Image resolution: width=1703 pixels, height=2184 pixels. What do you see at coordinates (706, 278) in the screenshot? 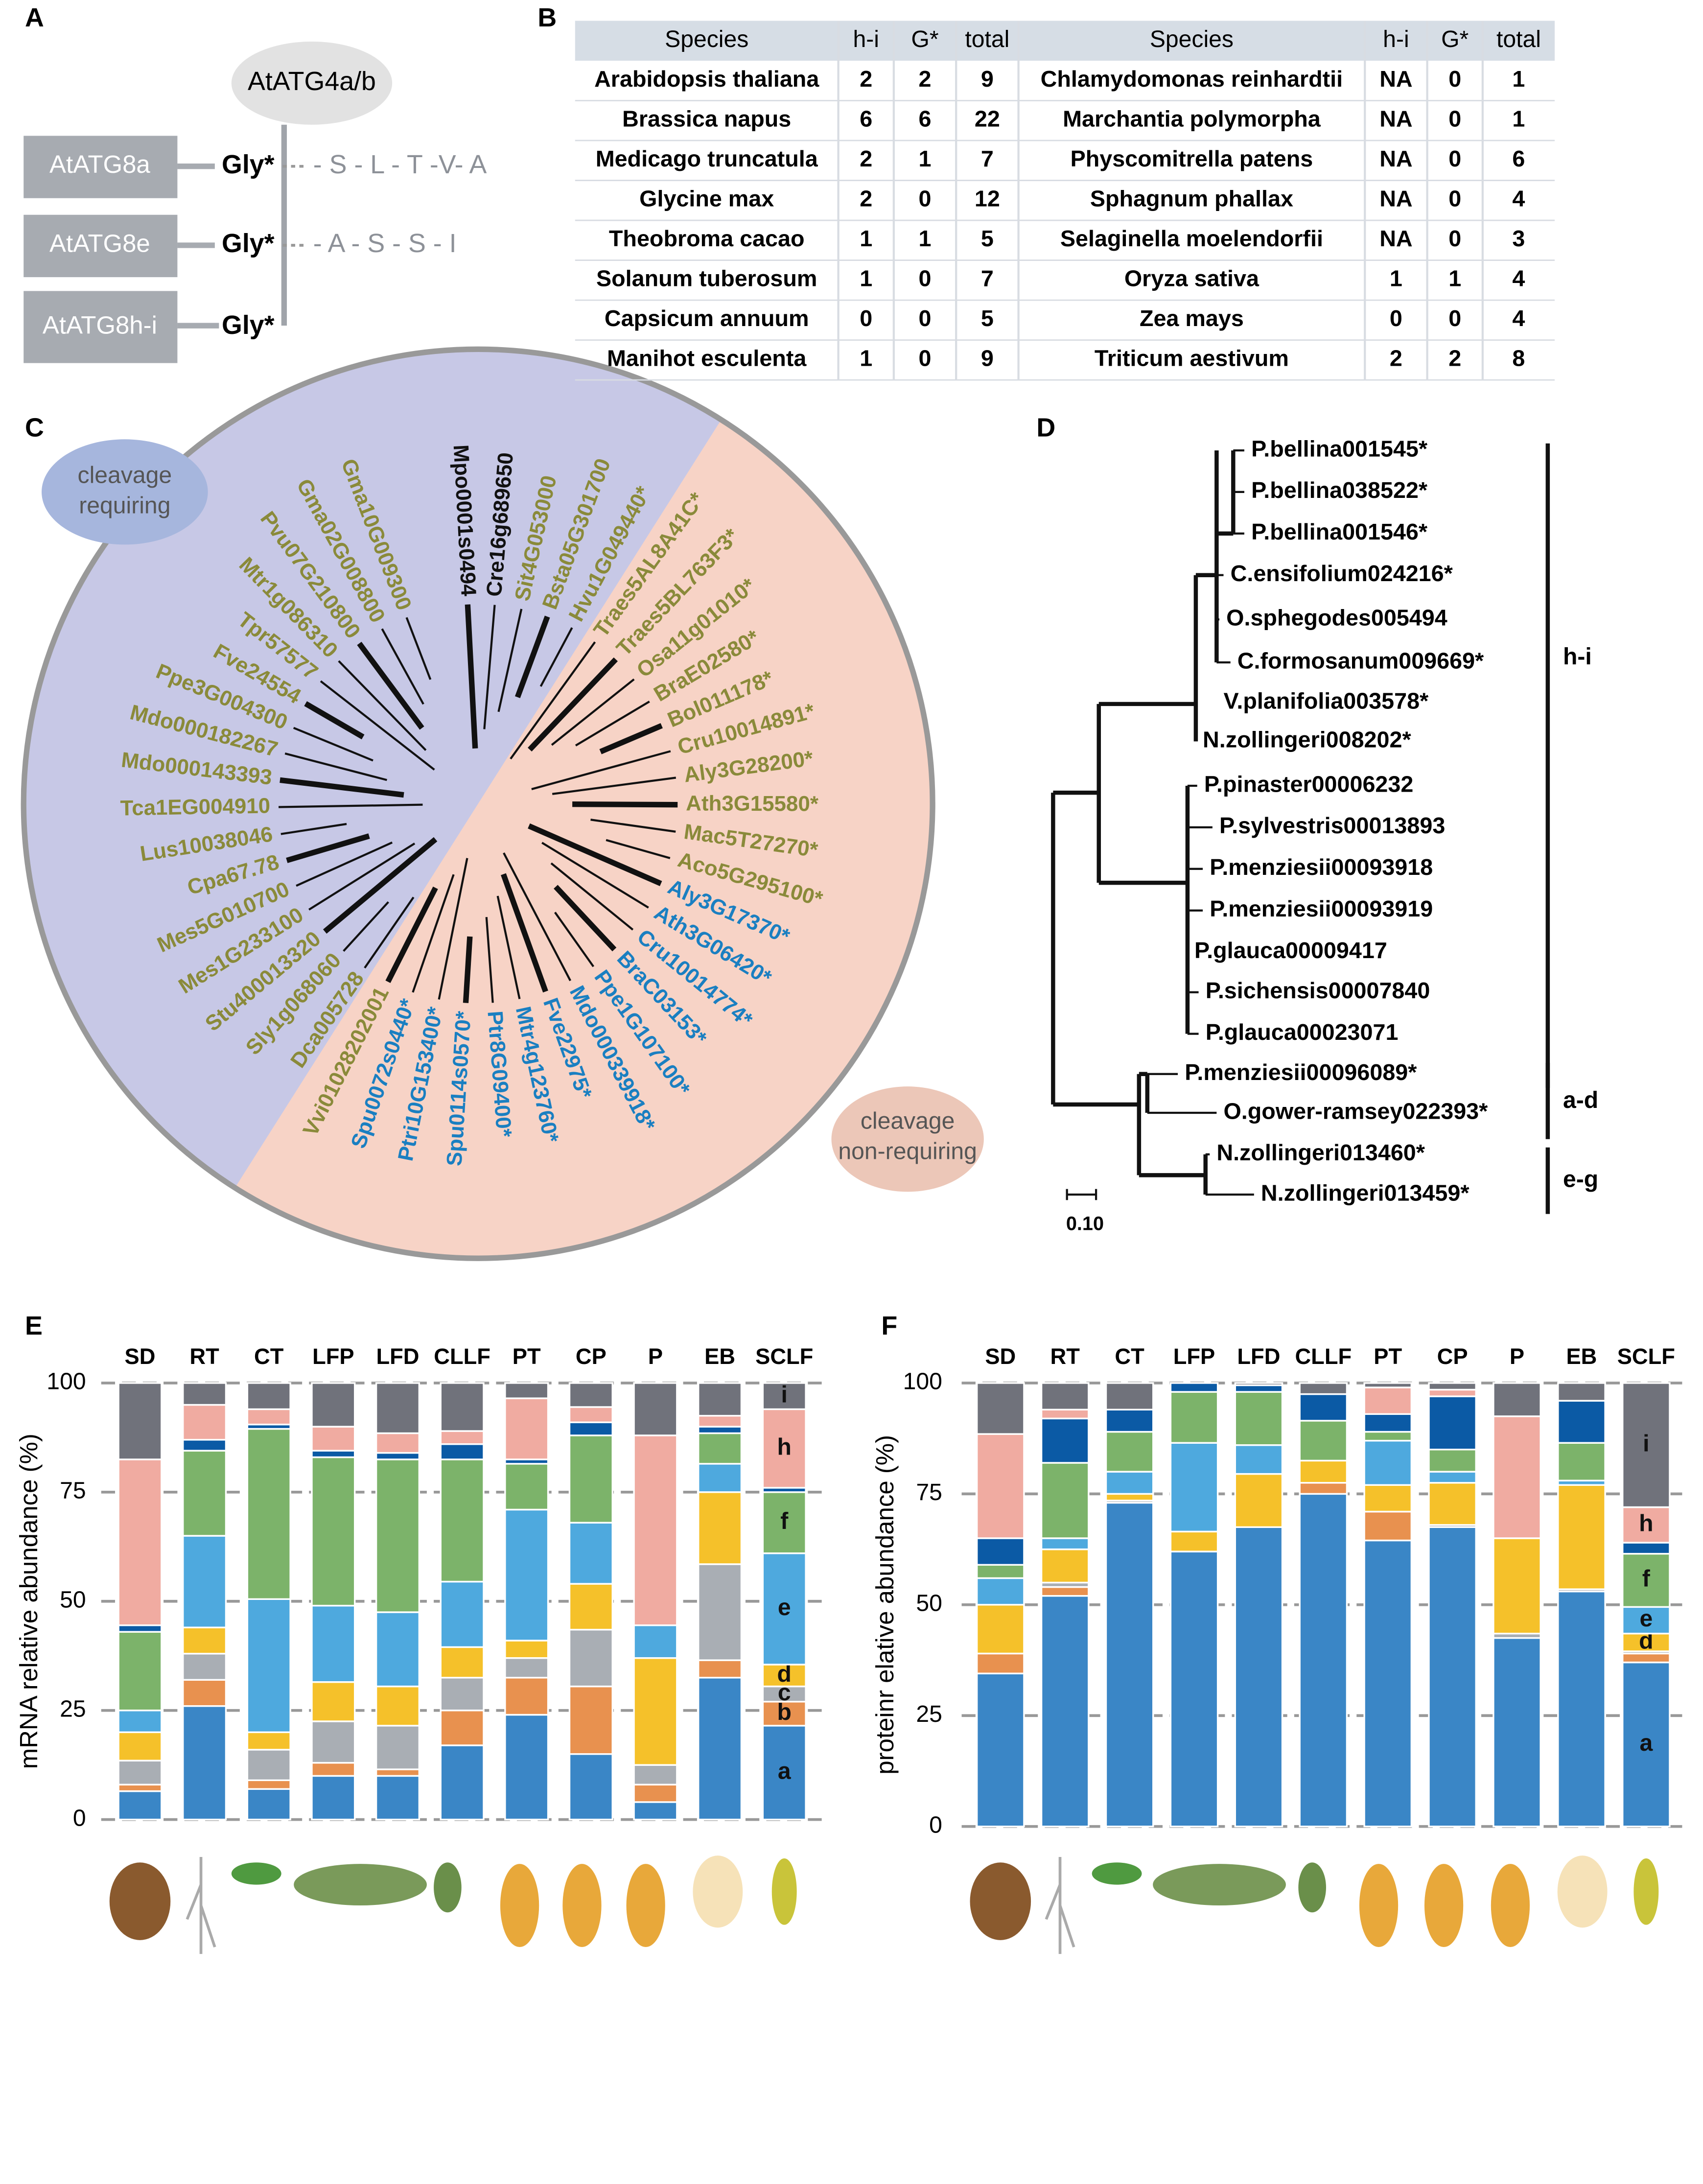
I see `table-cell: Solanum tuberosum` at bounding box center [706, 278].